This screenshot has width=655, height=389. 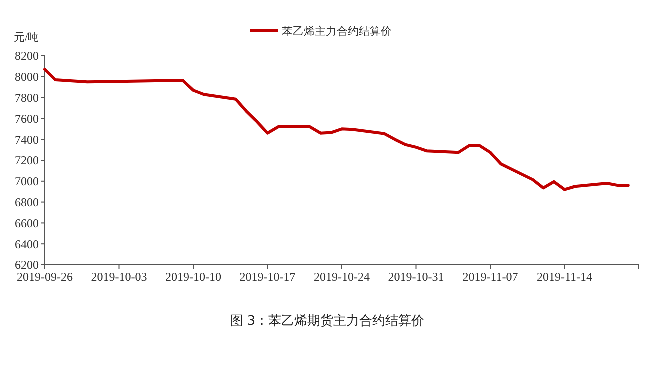 What do you see at coordinates (27, 181) in the screenshot?
I see `y-tick-label: 7000` at bounding box center [27, 181].